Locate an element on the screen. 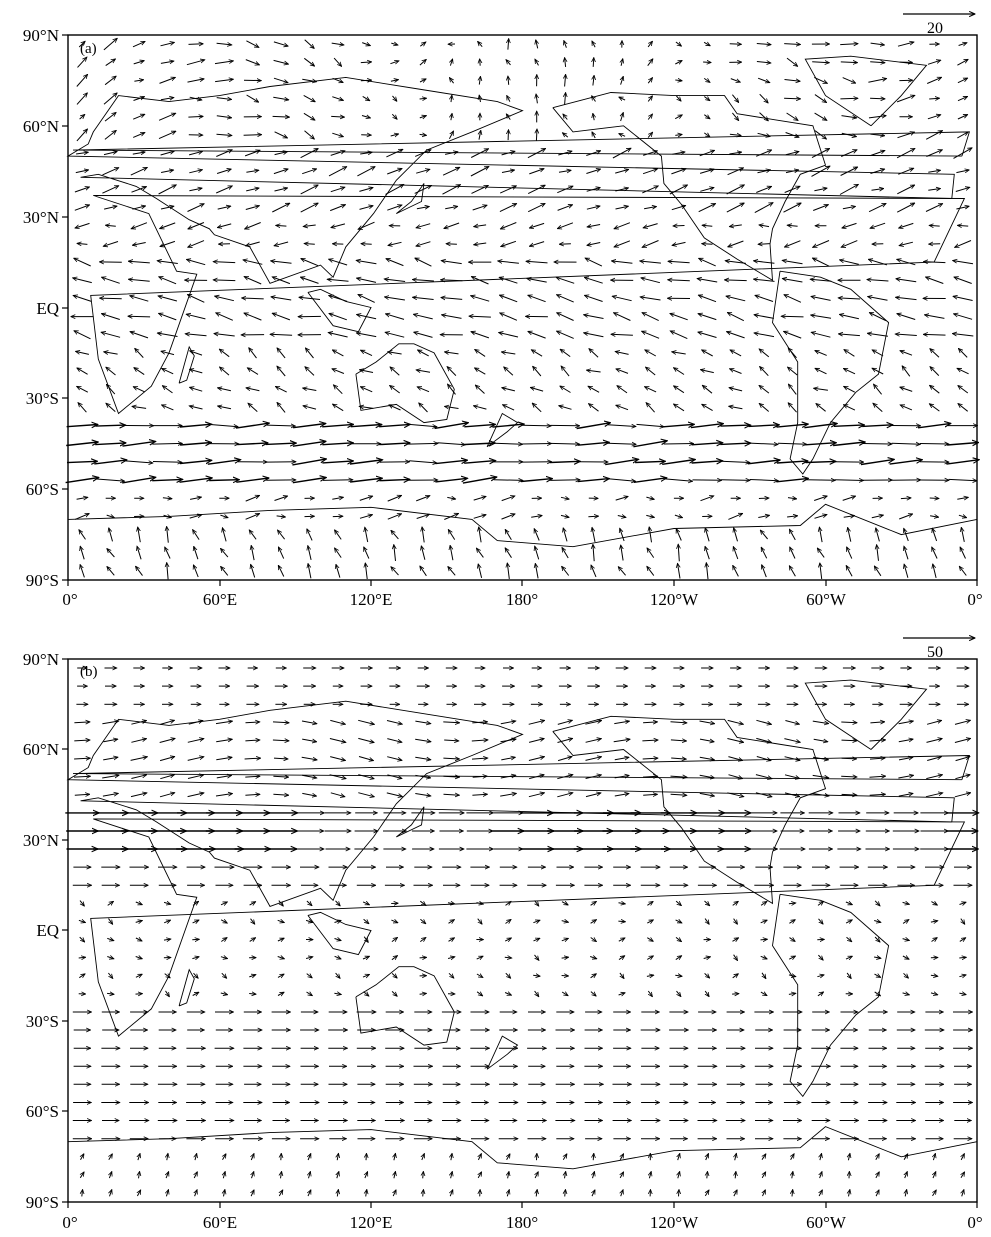 This screenshot has width=991, height=1237. lat-ticks-a is located at coordinates (65, 307).